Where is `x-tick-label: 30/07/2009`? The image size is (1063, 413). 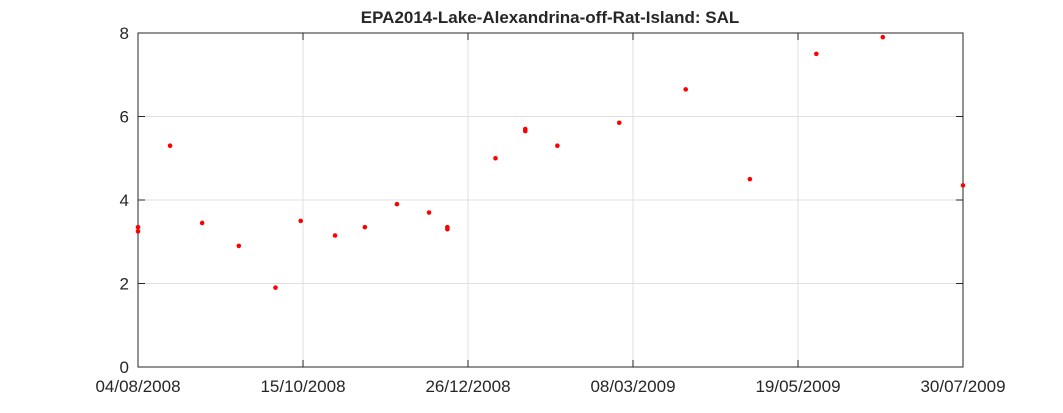 x-tick-label: 30/07/2009 is located at coordinates (962, 386).